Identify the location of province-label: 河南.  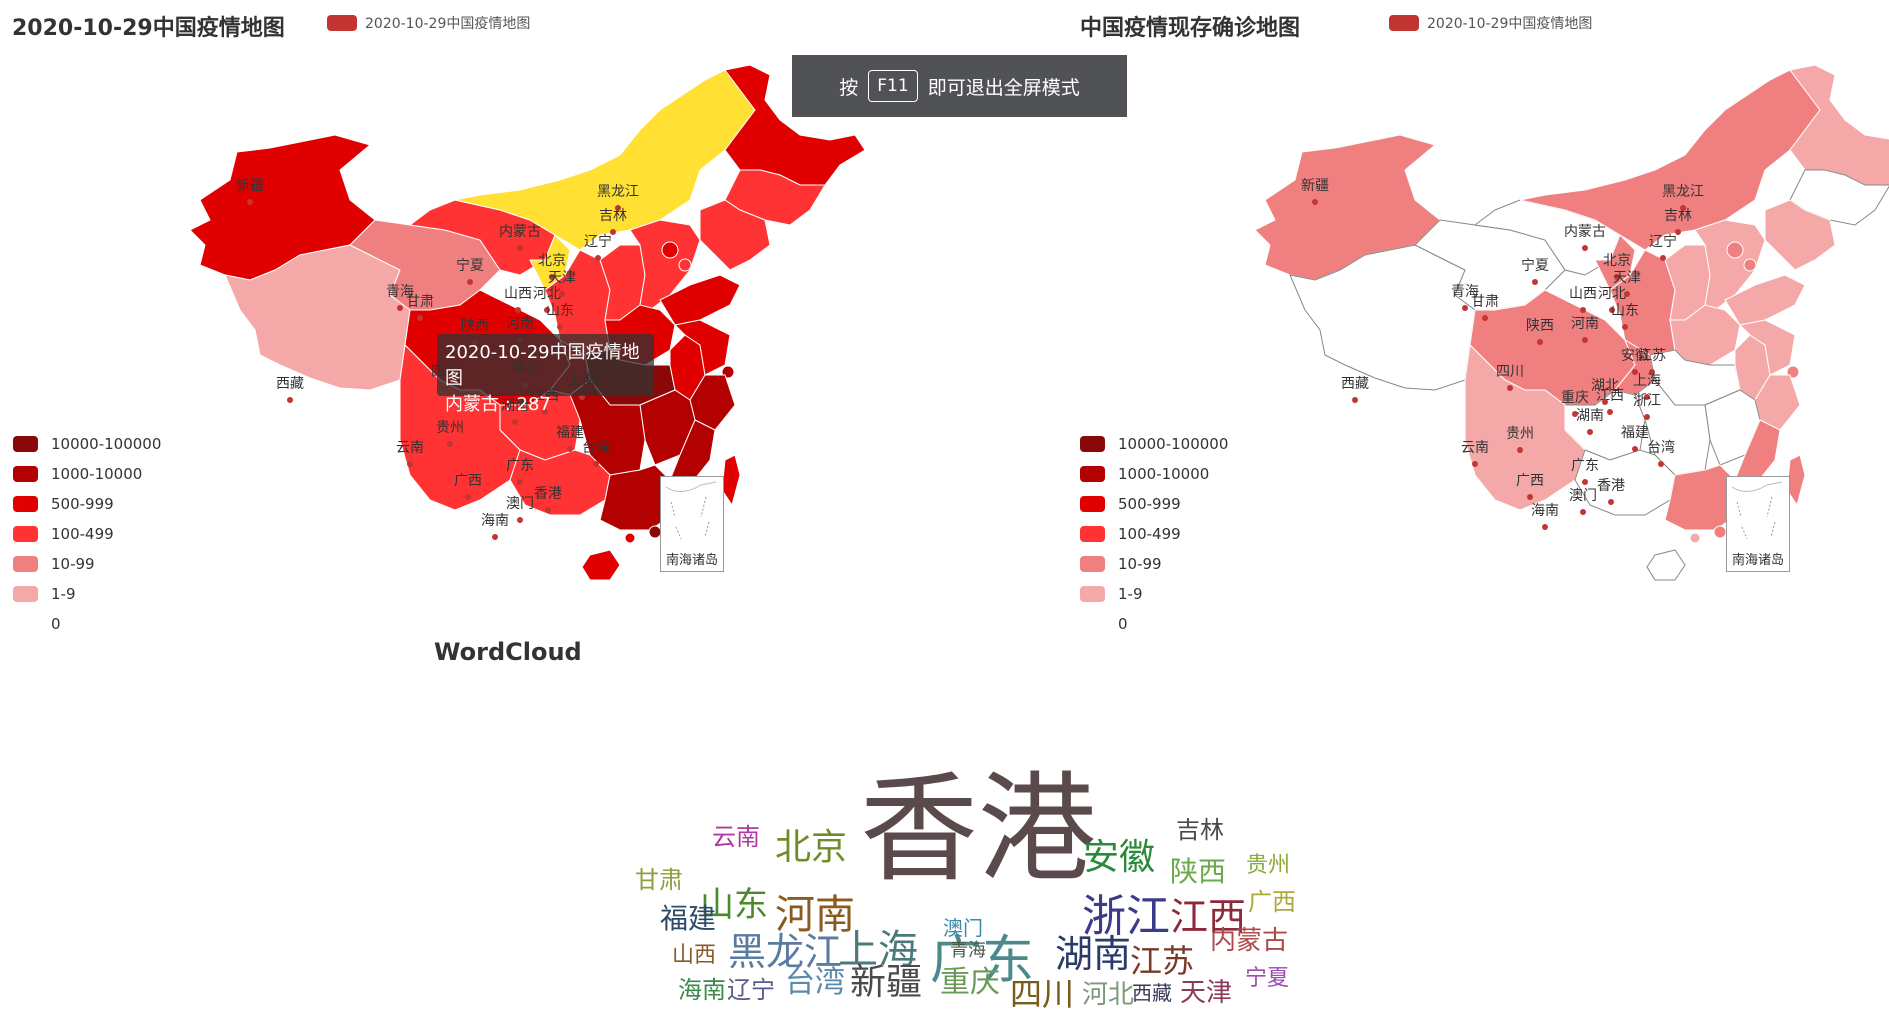
(520, 324).